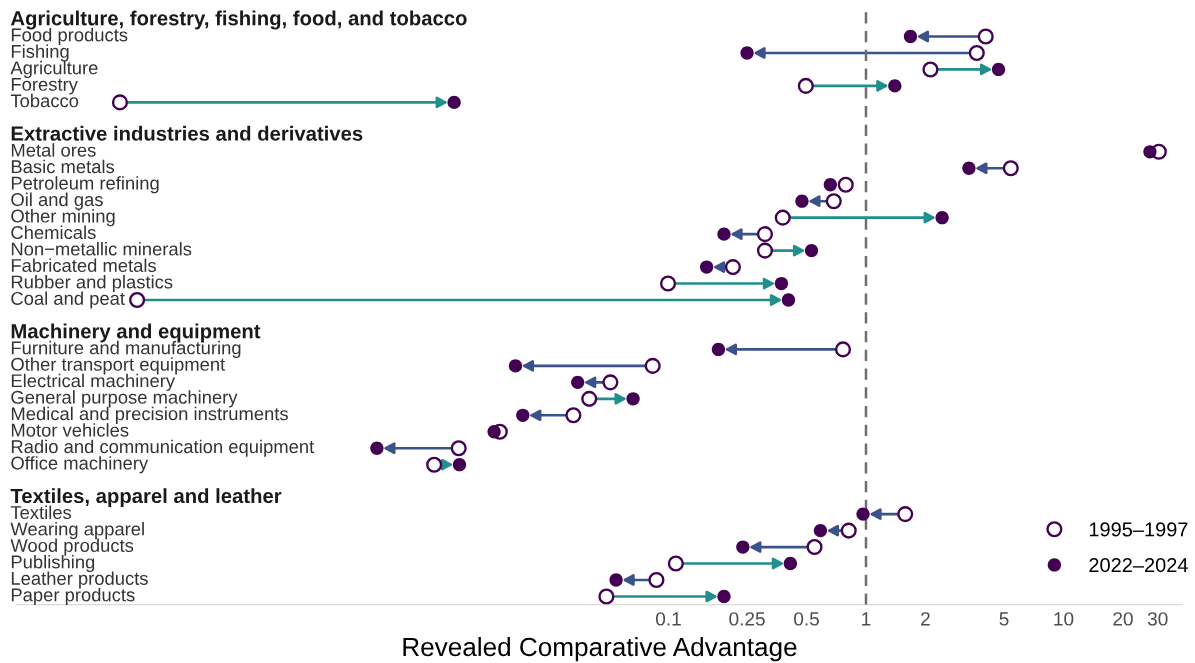  Describe the element at coordinates (1123, 619) in the screenshot. I see `x-tick-label: 20` at that location.